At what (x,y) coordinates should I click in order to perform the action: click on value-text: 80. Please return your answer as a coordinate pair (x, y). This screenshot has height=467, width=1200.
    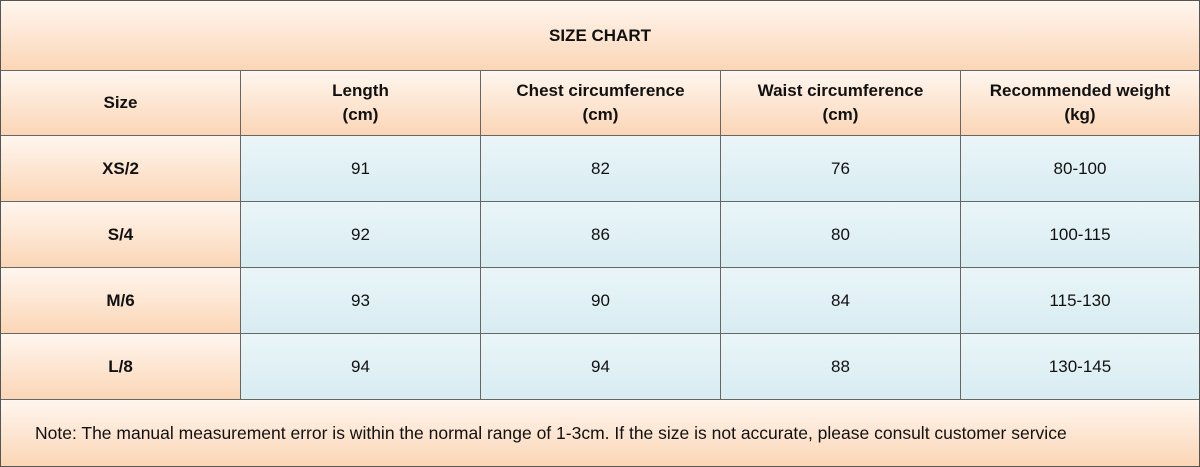
    Looking at the image, I should click on (840, 234).